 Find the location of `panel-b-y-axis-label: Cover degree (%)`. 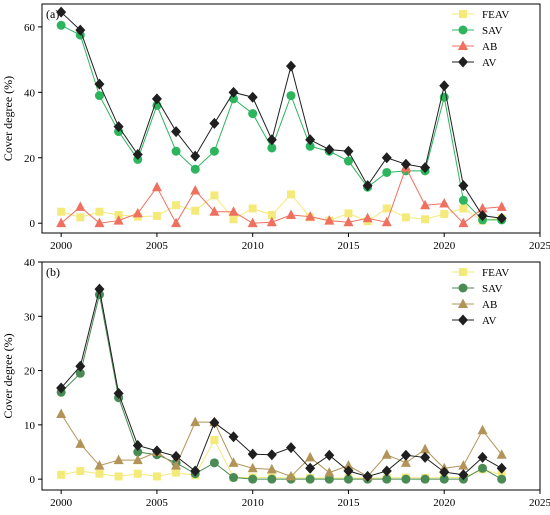

panel-b-y-axis-label: Cover degree (%) is located at coordinates (8, 375).